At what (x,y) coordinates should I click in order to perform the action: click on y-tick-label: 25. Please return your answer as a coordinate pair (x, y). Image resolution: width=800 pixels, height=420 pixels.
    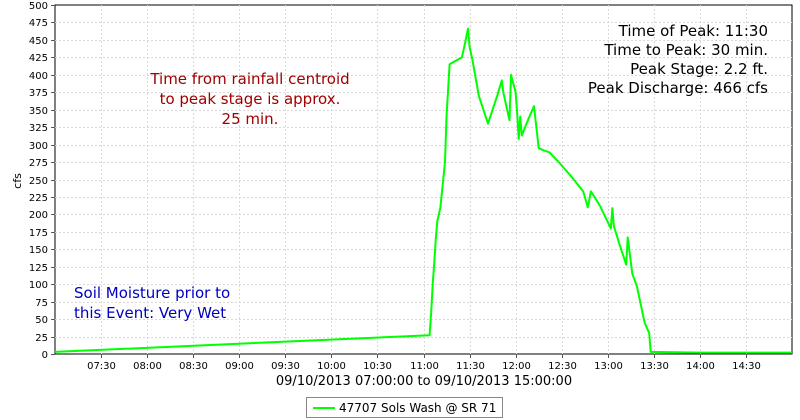
    Looking at the image, I should click on (41, 338).